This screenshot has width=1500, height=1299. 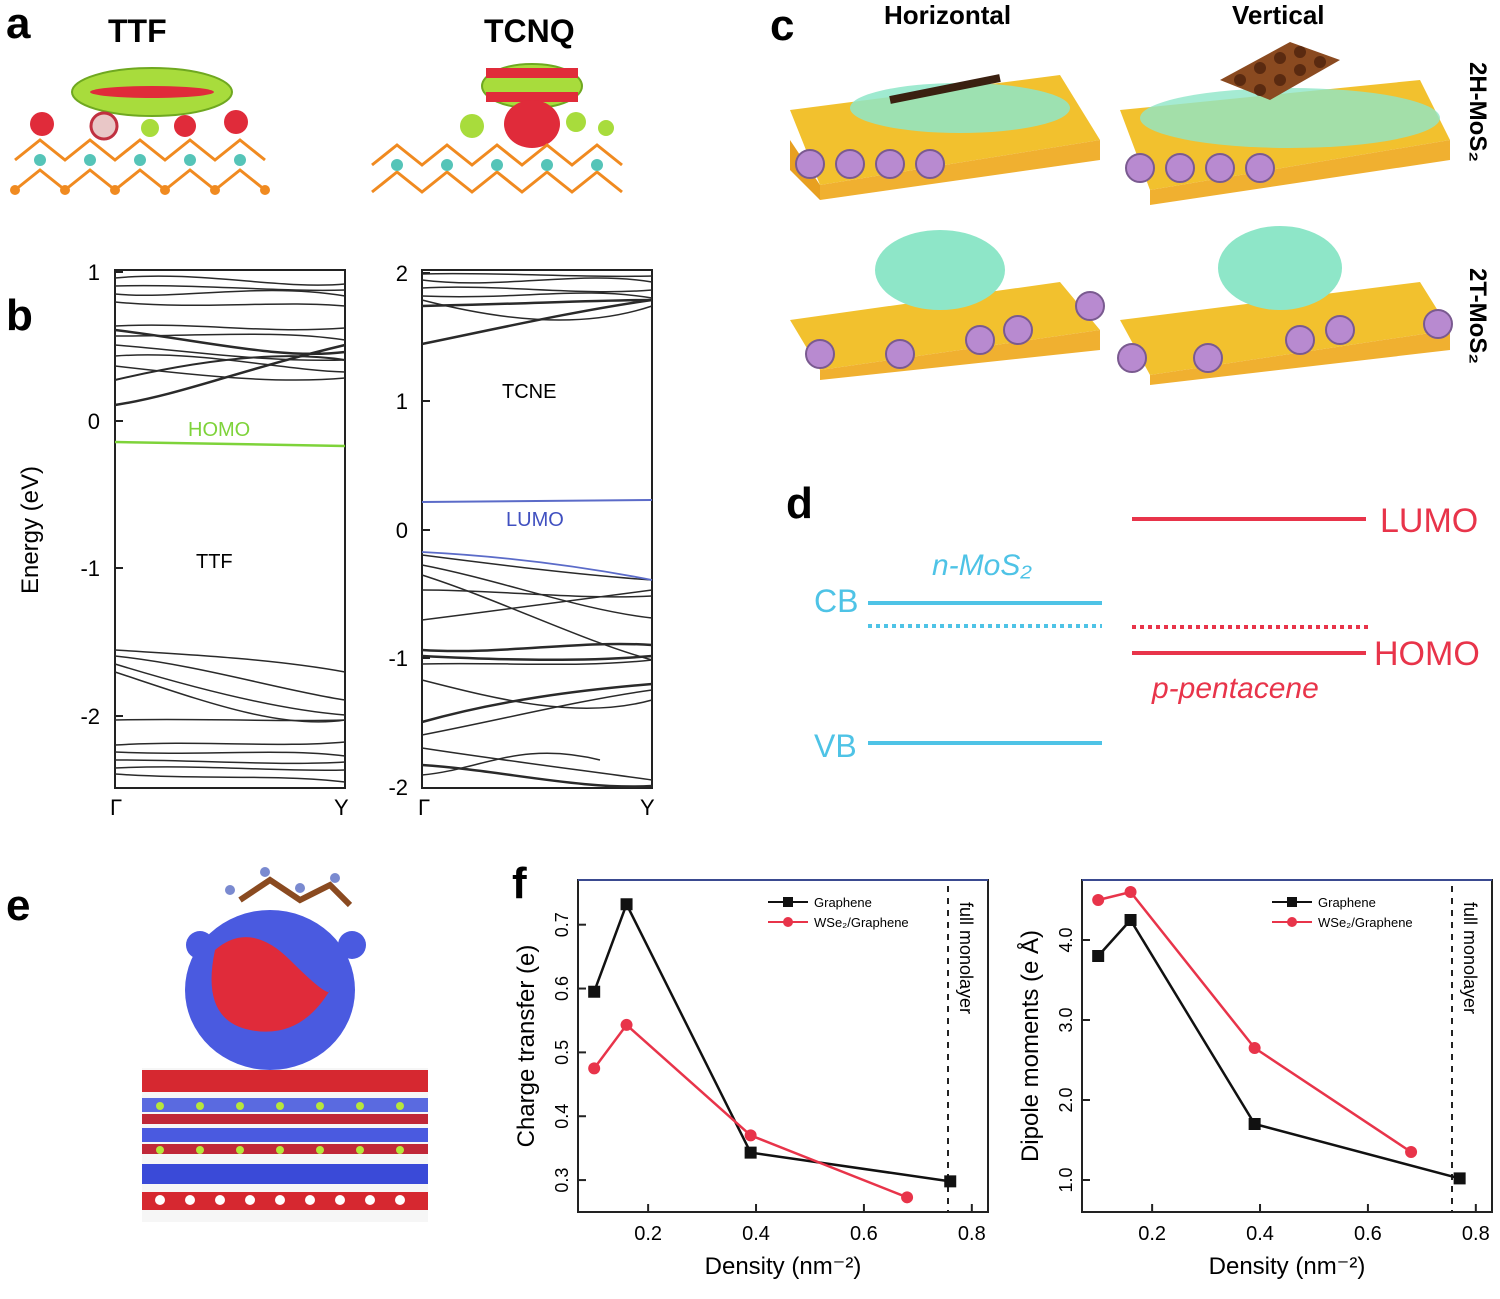 What do you see at coordinates (140, 131) in the screenshot?
I see `ttf-density-image` at bounding box center [140, 131].